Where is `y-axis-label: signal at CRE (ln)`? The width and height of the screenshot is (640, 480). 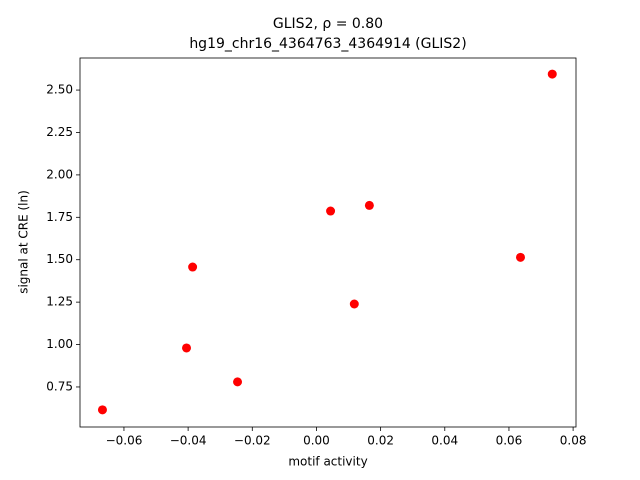
y-axis-label: signal at CRE (ln) is located at coordinates (24, 242).